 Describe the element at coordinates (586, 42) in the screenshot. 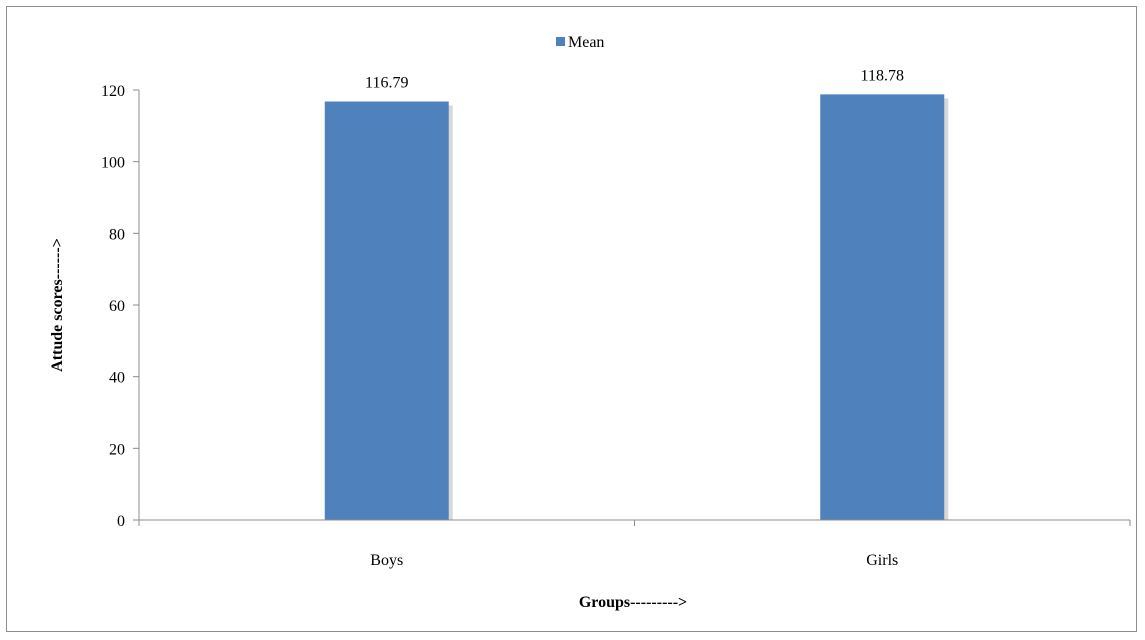

I see `legend-label-mean: Mean` at that location.